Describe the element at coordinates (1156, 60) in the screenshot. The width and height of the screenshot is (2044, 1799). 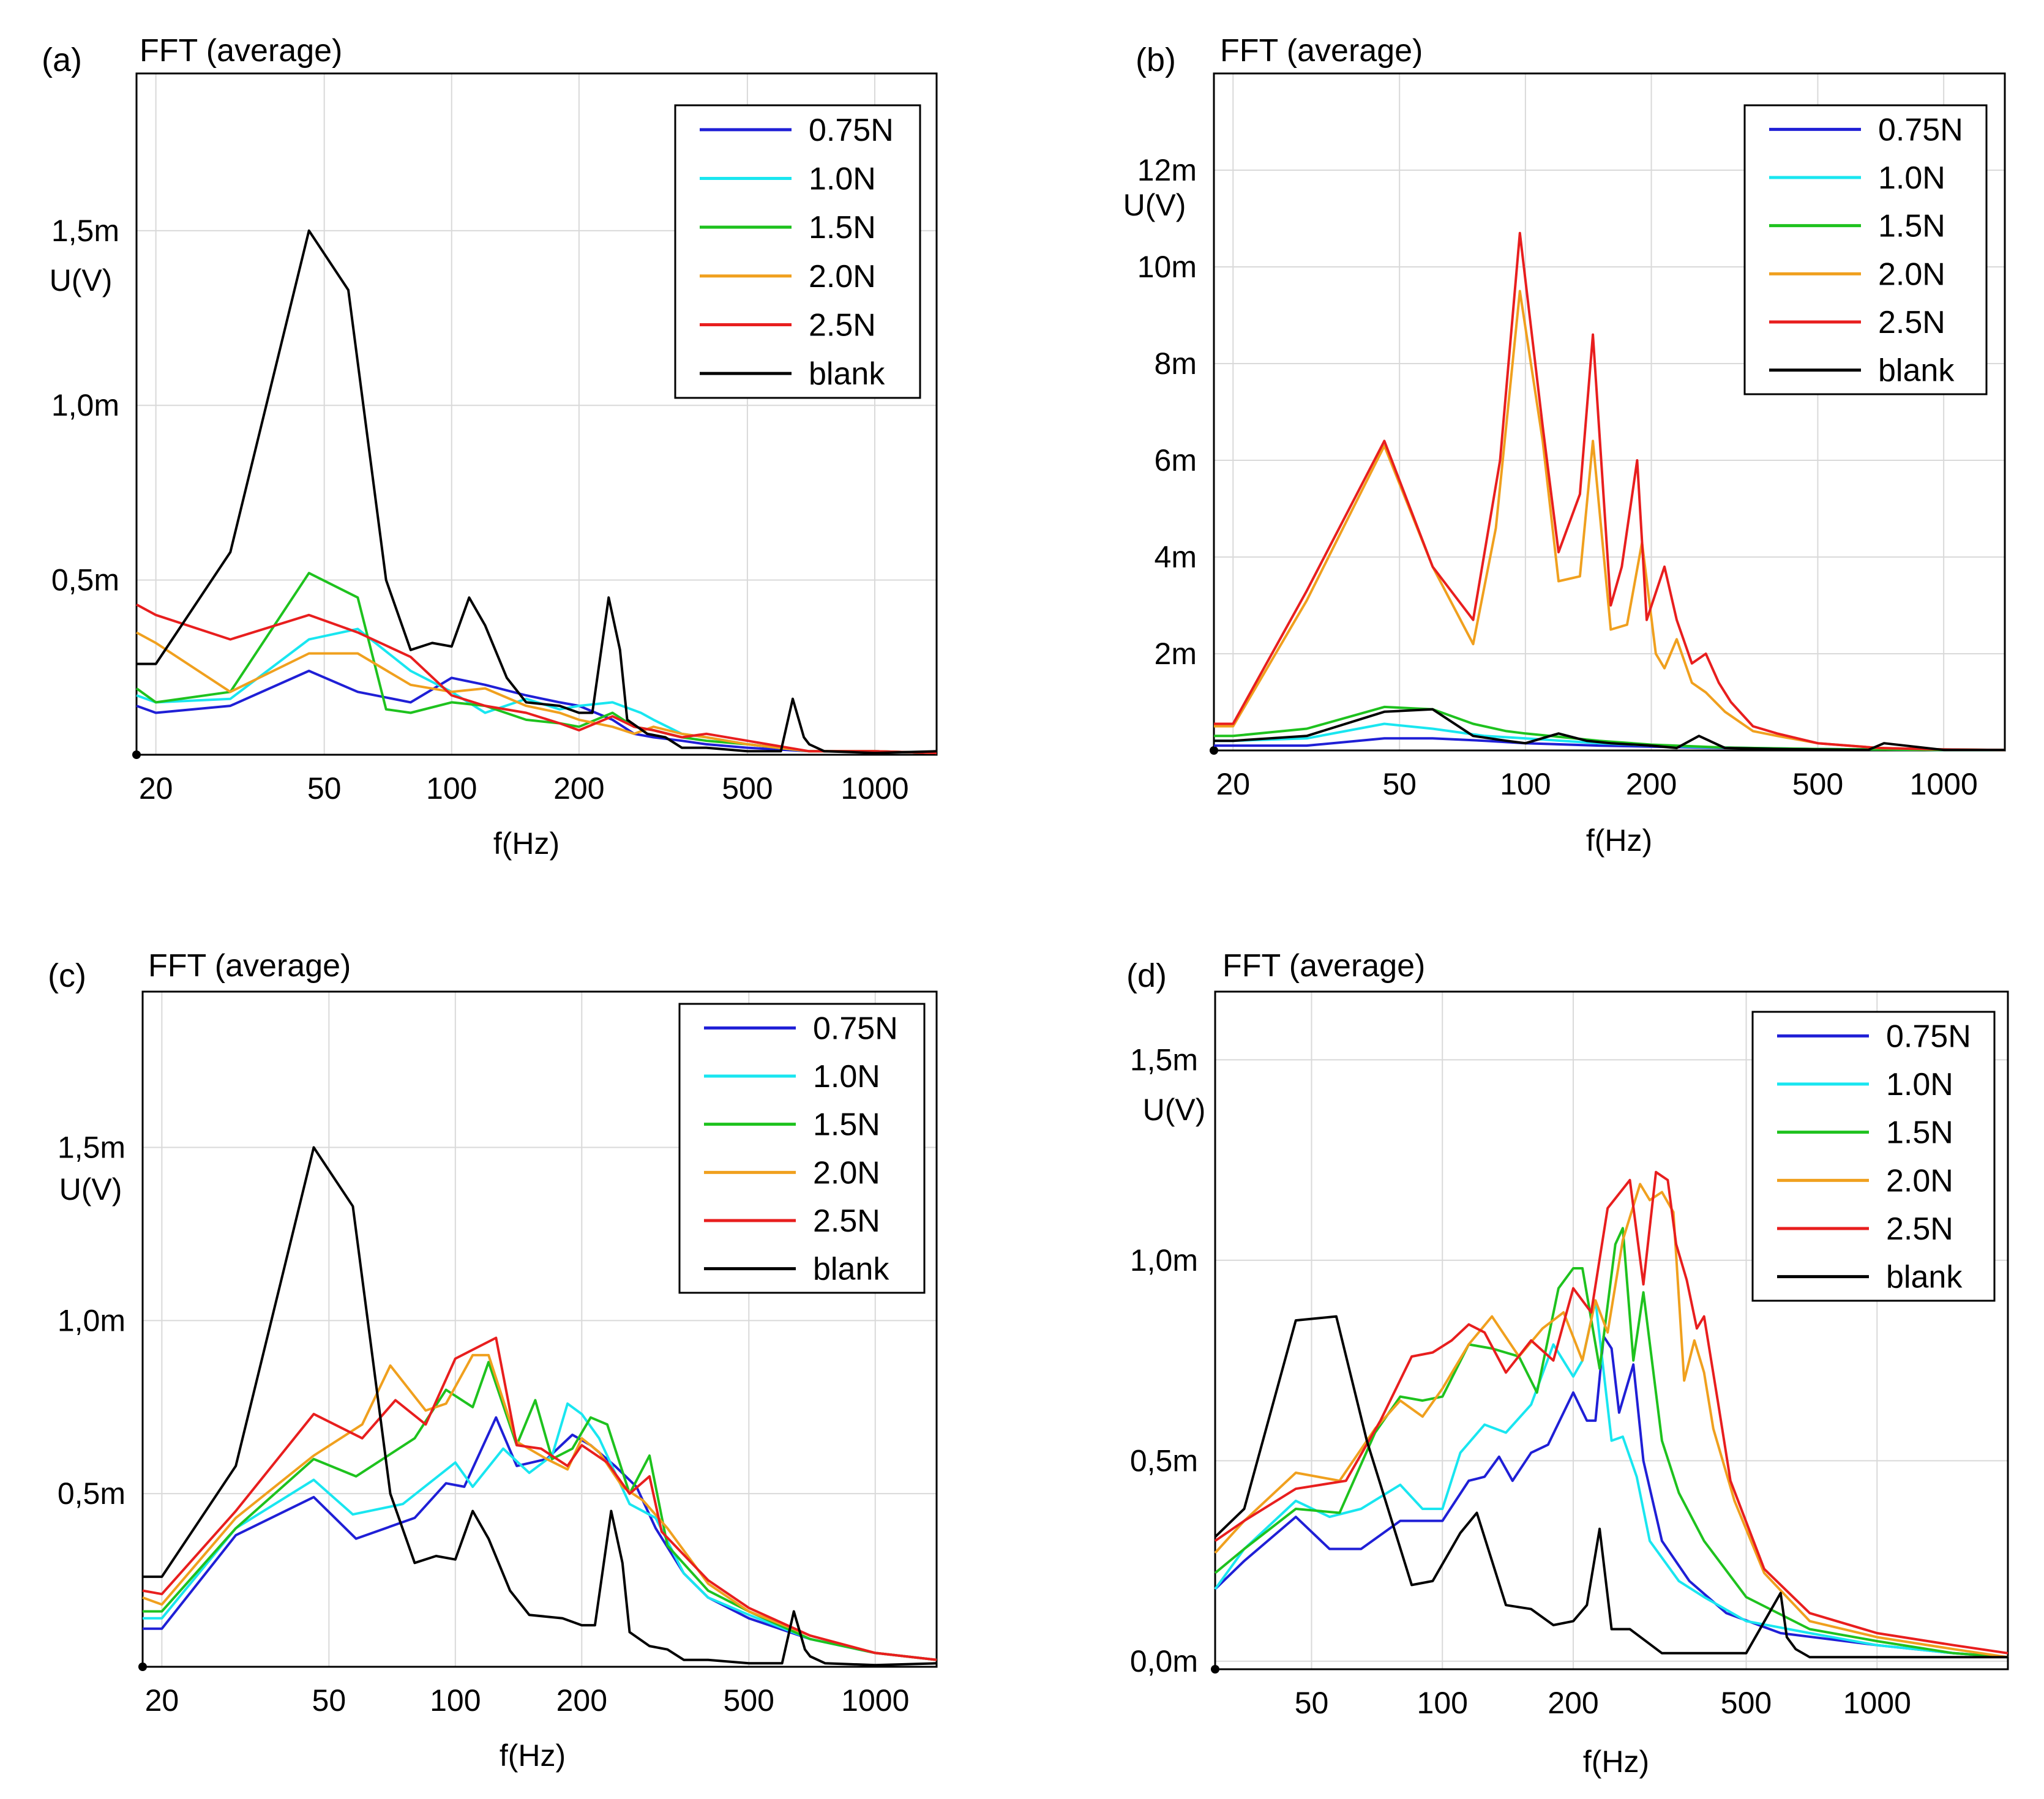
I see `panel-label: (b)` at that location.